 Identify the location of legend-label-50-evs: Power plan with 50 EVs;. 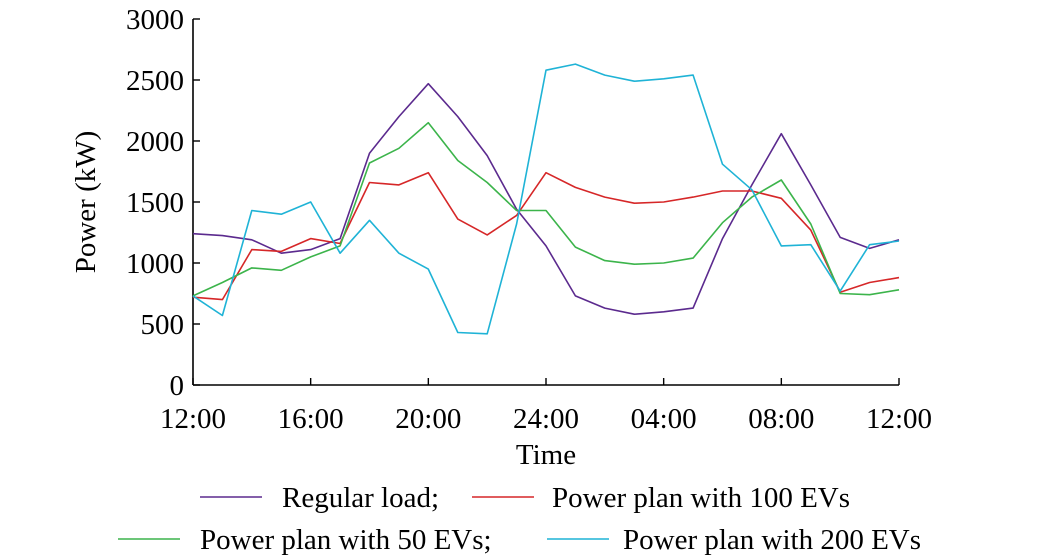
(346, 540).